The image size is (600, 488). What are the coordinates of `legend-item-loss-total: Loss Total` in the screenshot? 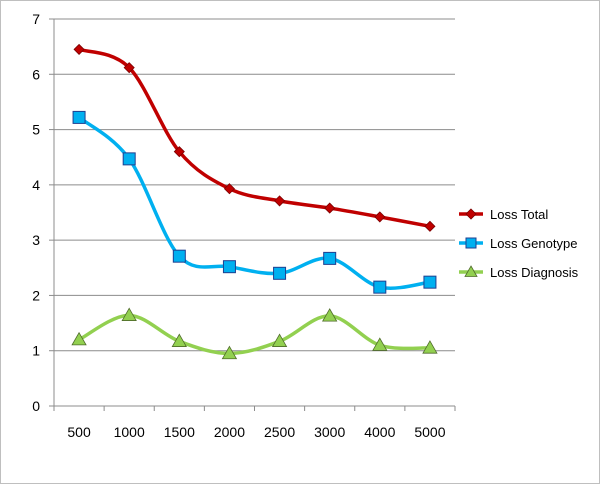 It's located at (503, 214).